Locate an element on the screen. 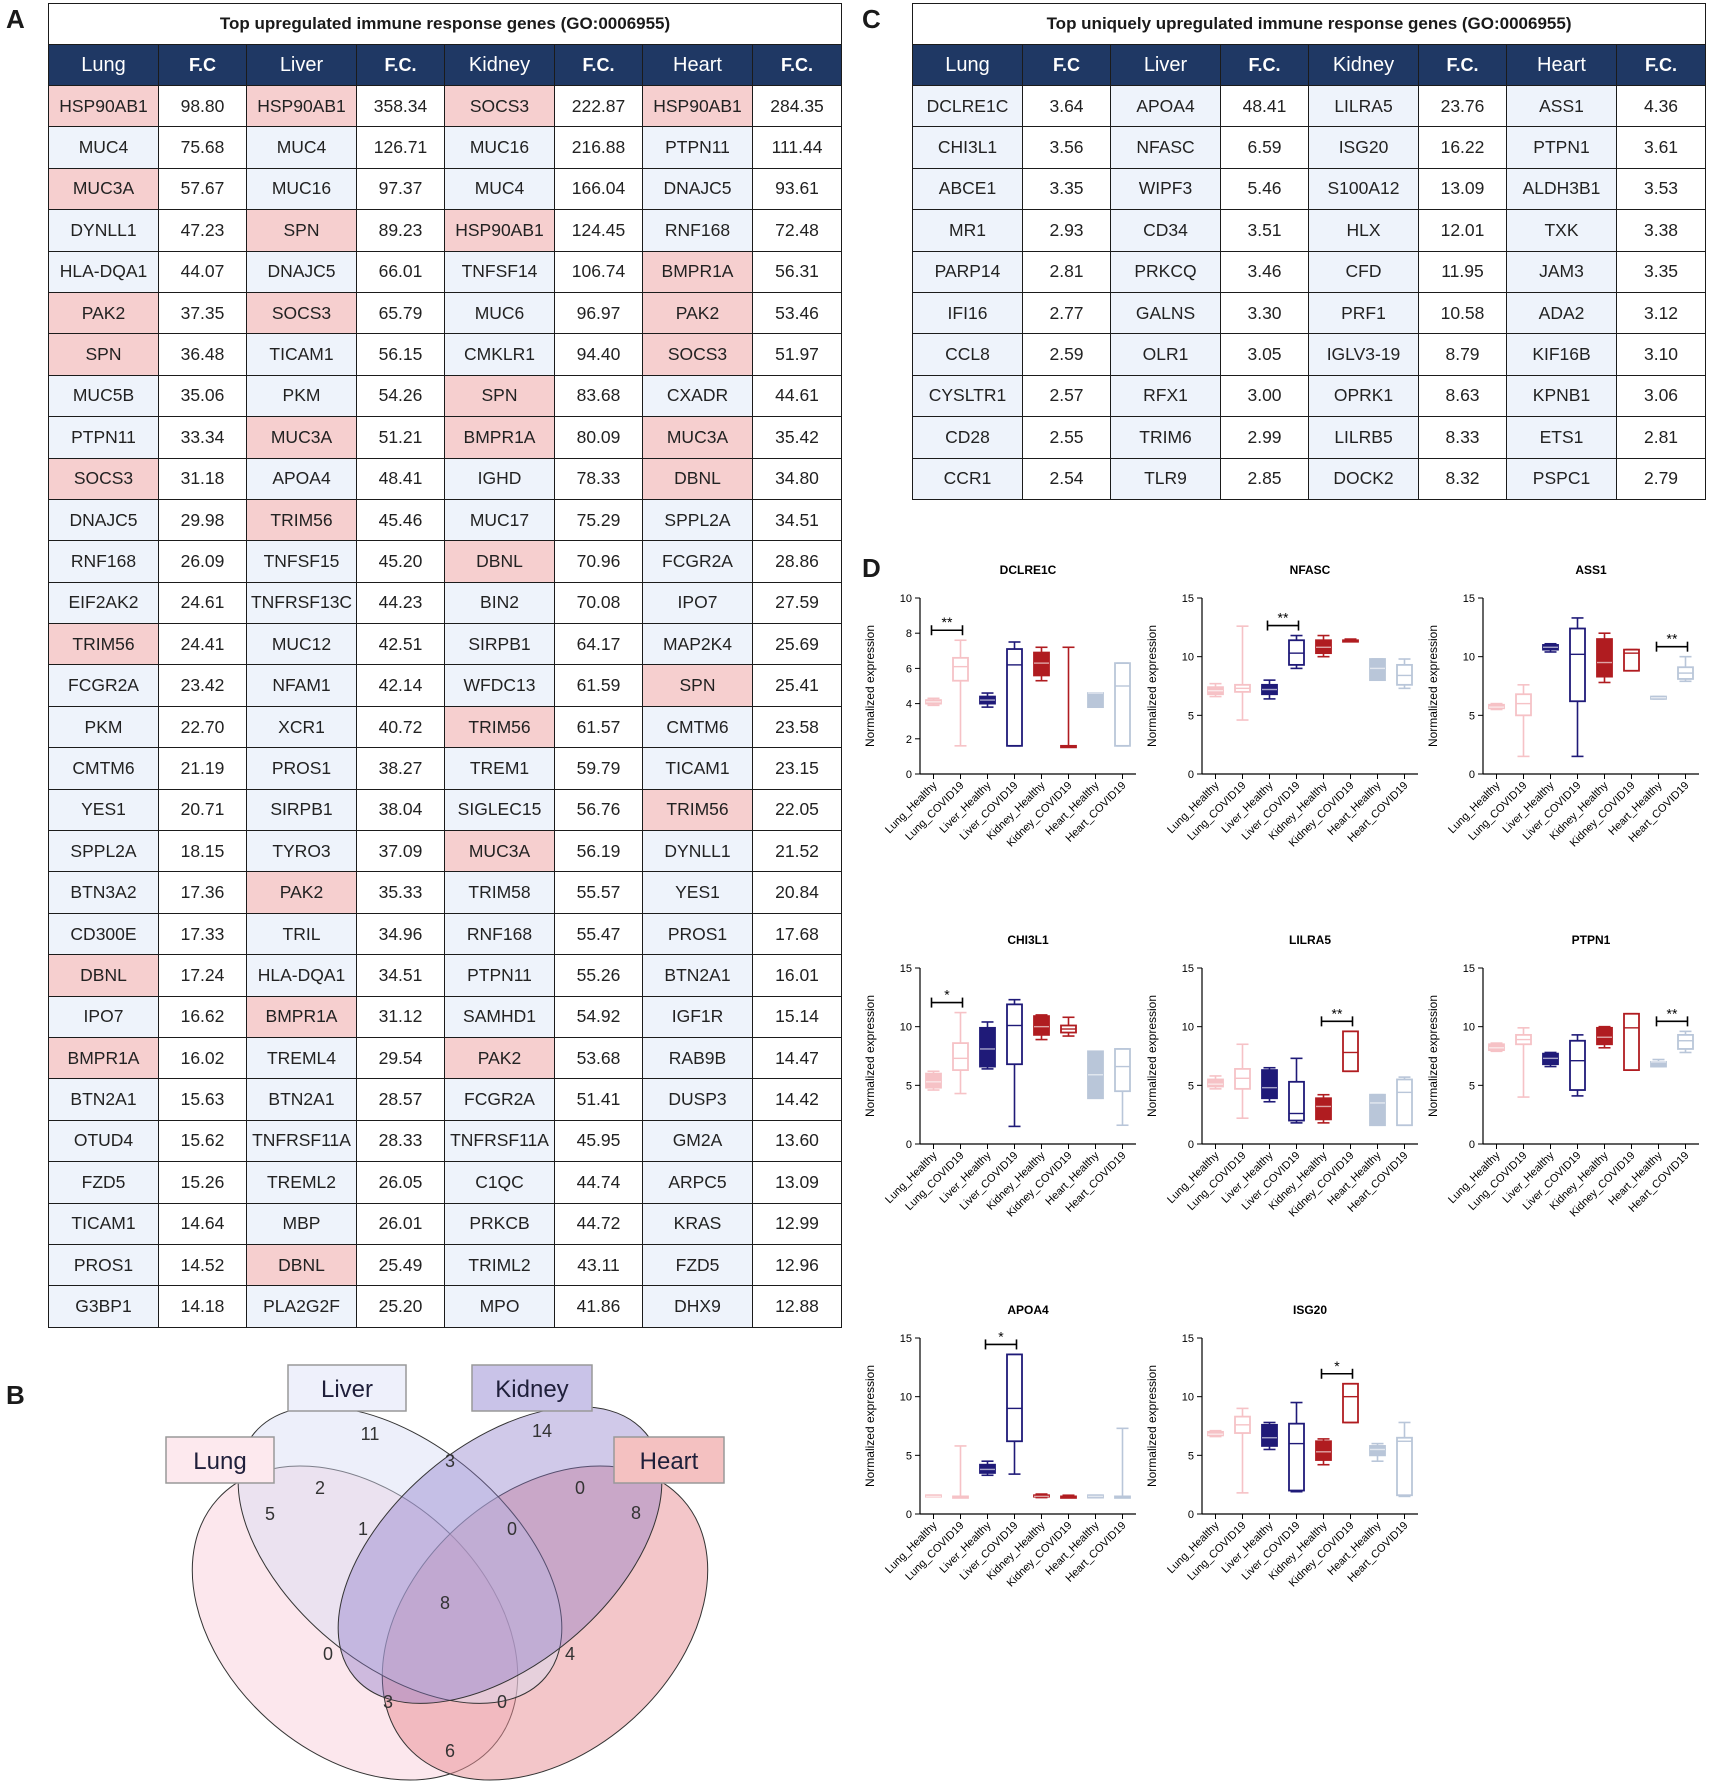 This screenshot has height=1789, width=1716. gene-cell: CD28 is located at coordinates (967, 437).